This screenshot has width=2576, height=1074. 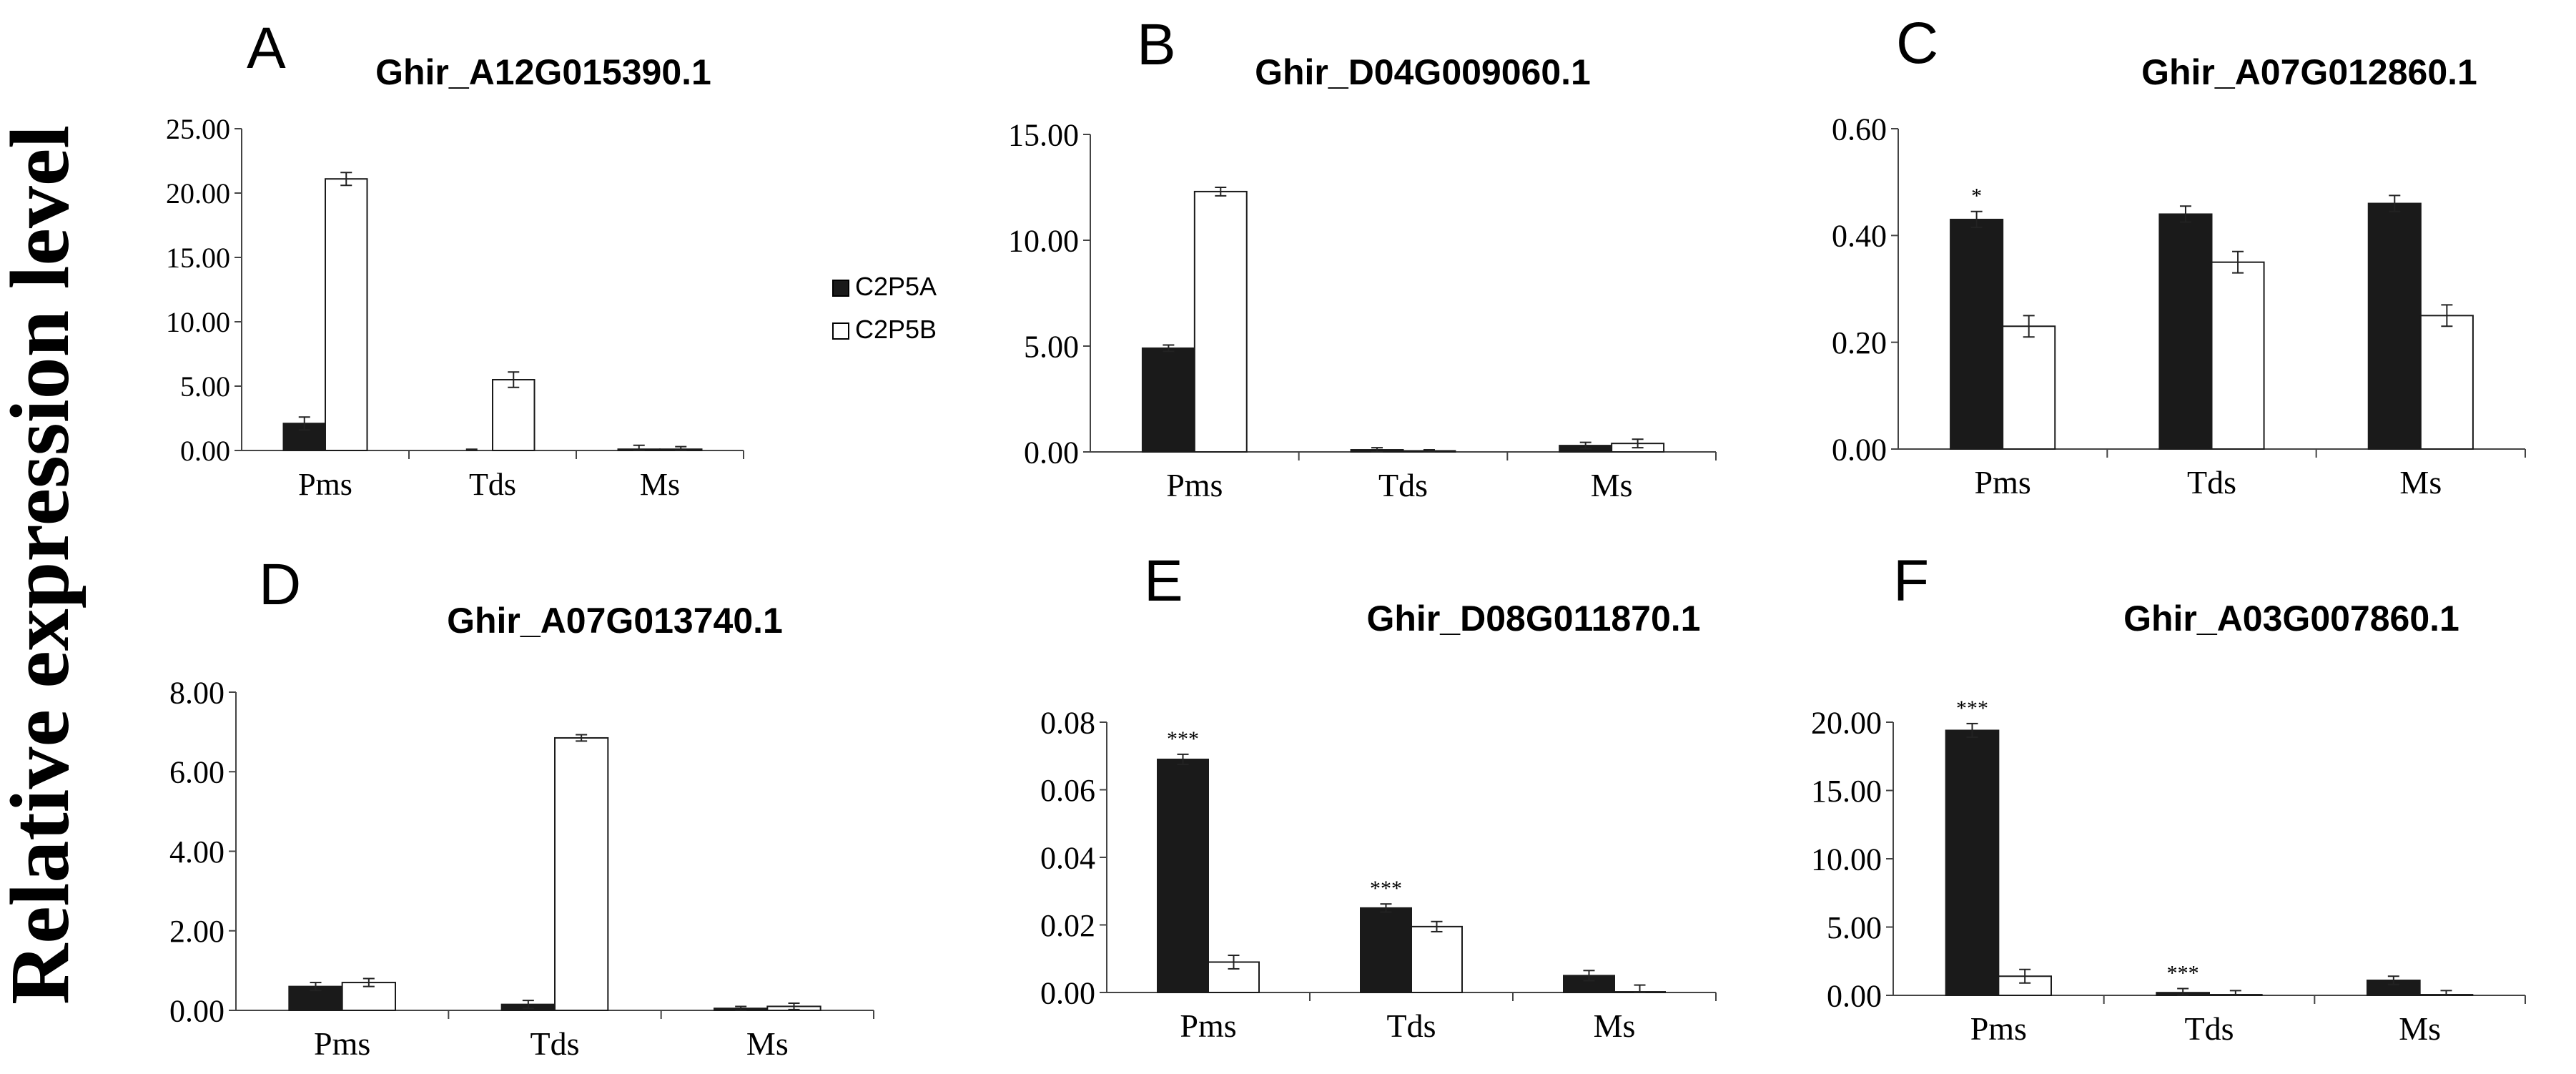 What do you see at coordinates (1917, 43) in the screenshot?
I see `panel-letter-c: C` at bounding box center [1917, 43].